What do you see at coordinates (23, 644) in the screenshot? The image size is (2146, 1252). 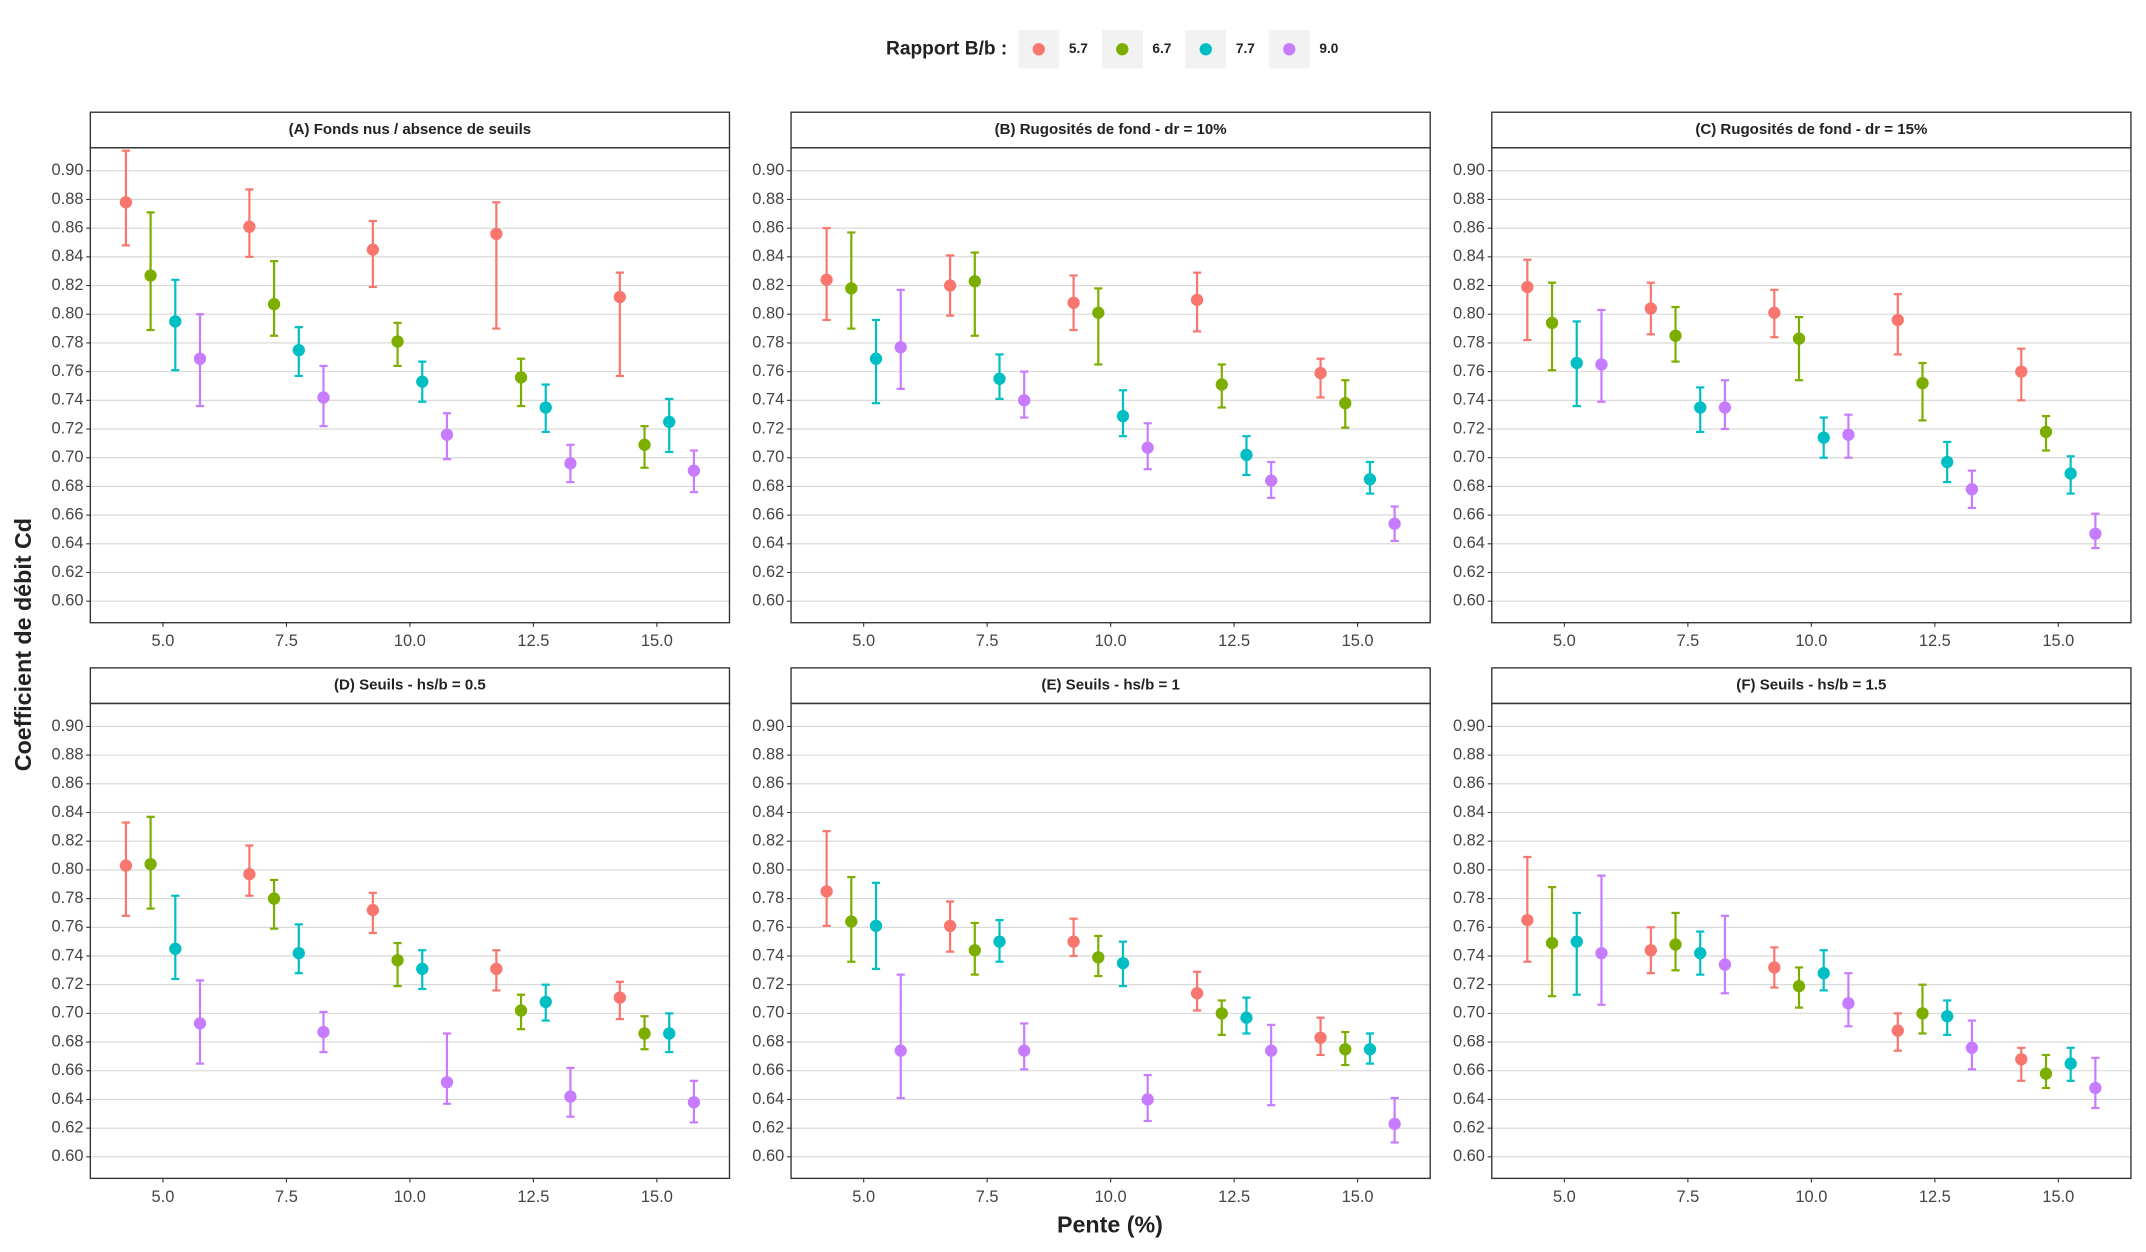 I see `y-axis-title: Coefficient de débit Cd` at bounding box center [23, 644].